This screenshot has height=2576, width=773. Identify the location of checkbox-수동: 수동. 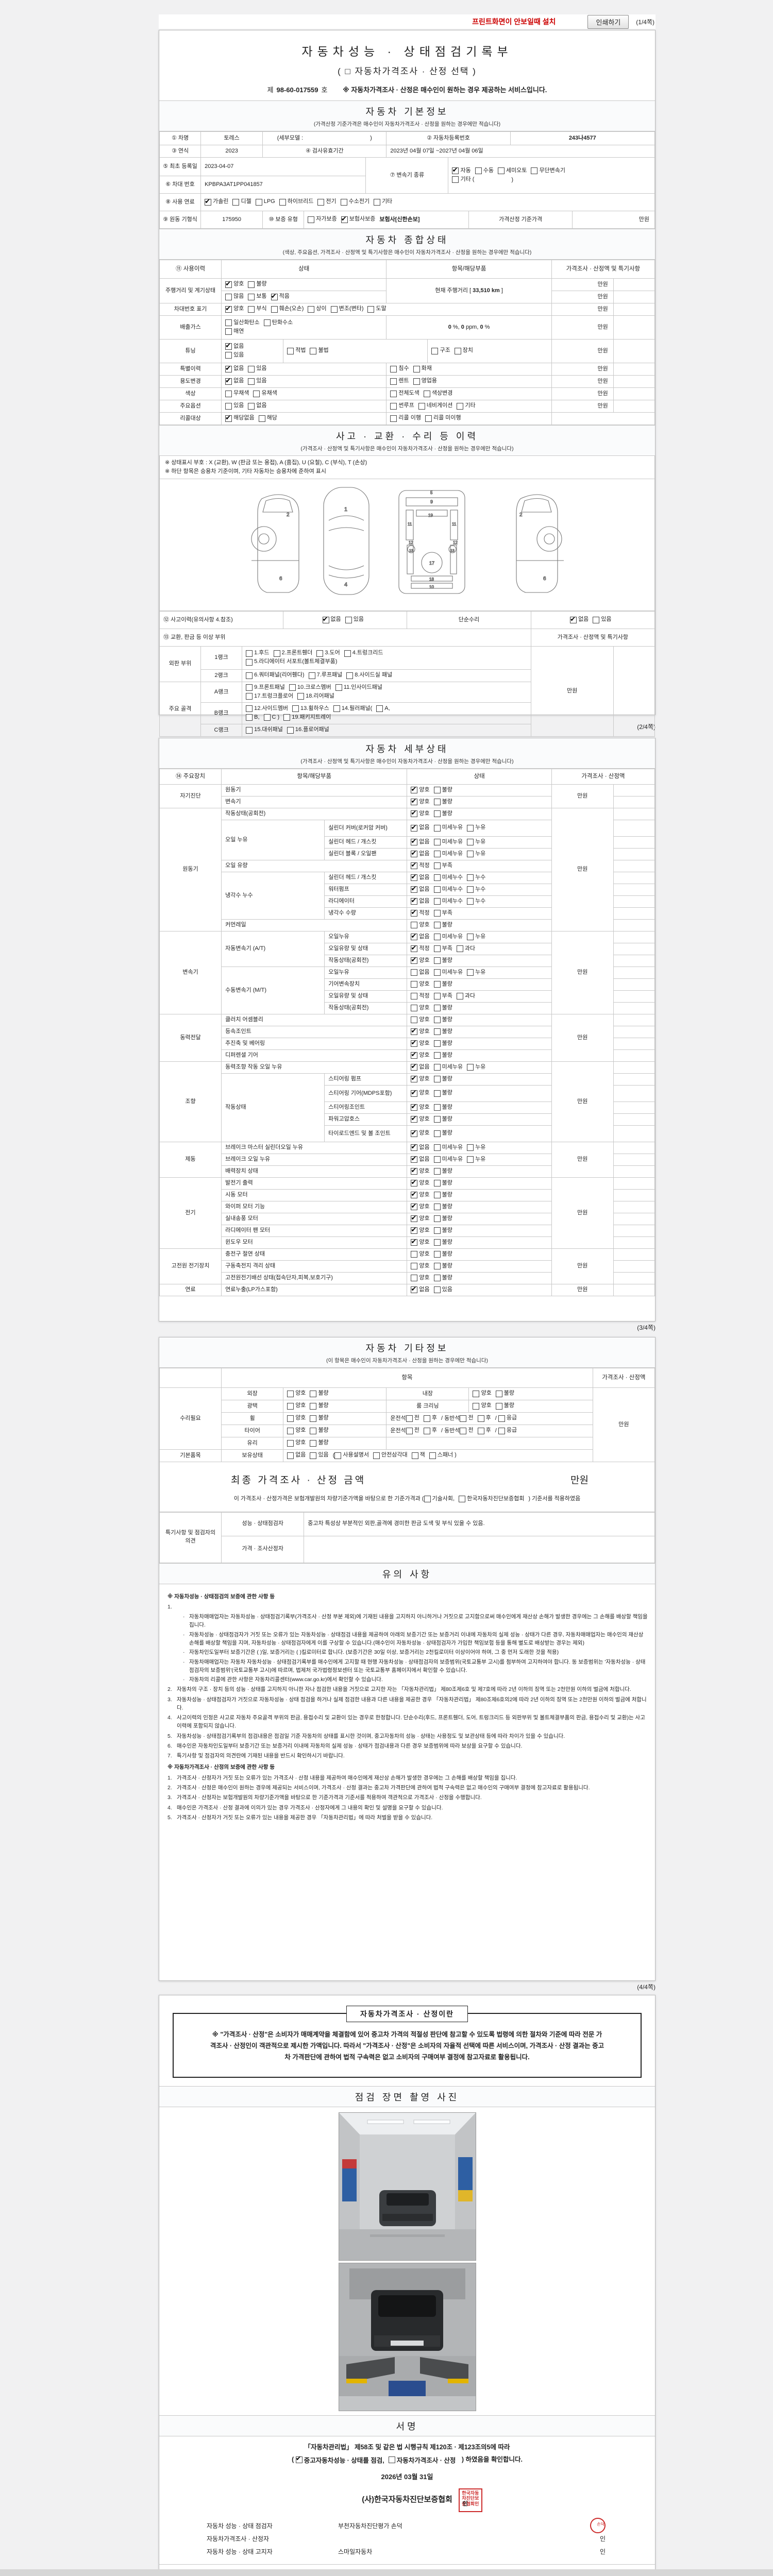
(484, 171).